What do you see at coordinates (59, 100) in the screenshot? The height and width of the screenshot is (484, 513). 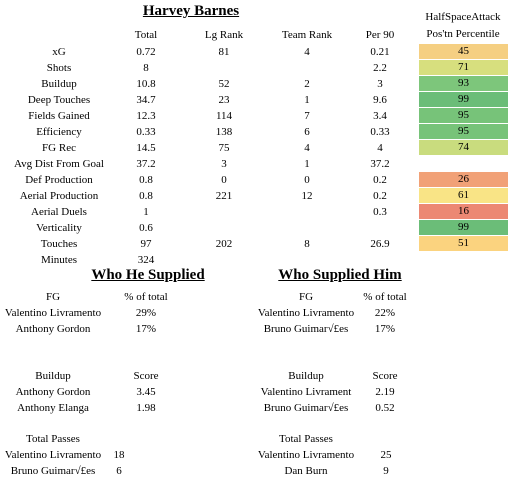 I see `stat-label: Deep Touches` at bounding box center [59, 100].